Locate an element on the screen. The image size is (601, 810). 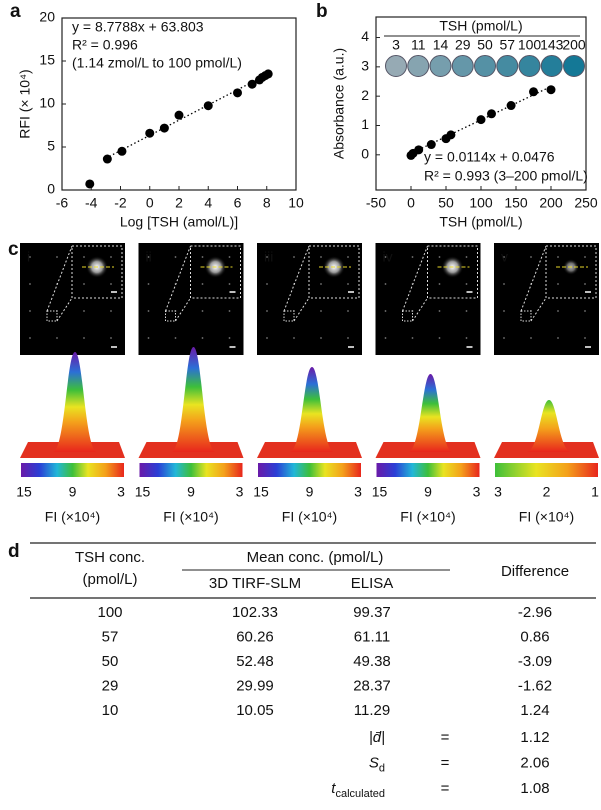
cell: 1.24 is located at coordinates (534, 710).